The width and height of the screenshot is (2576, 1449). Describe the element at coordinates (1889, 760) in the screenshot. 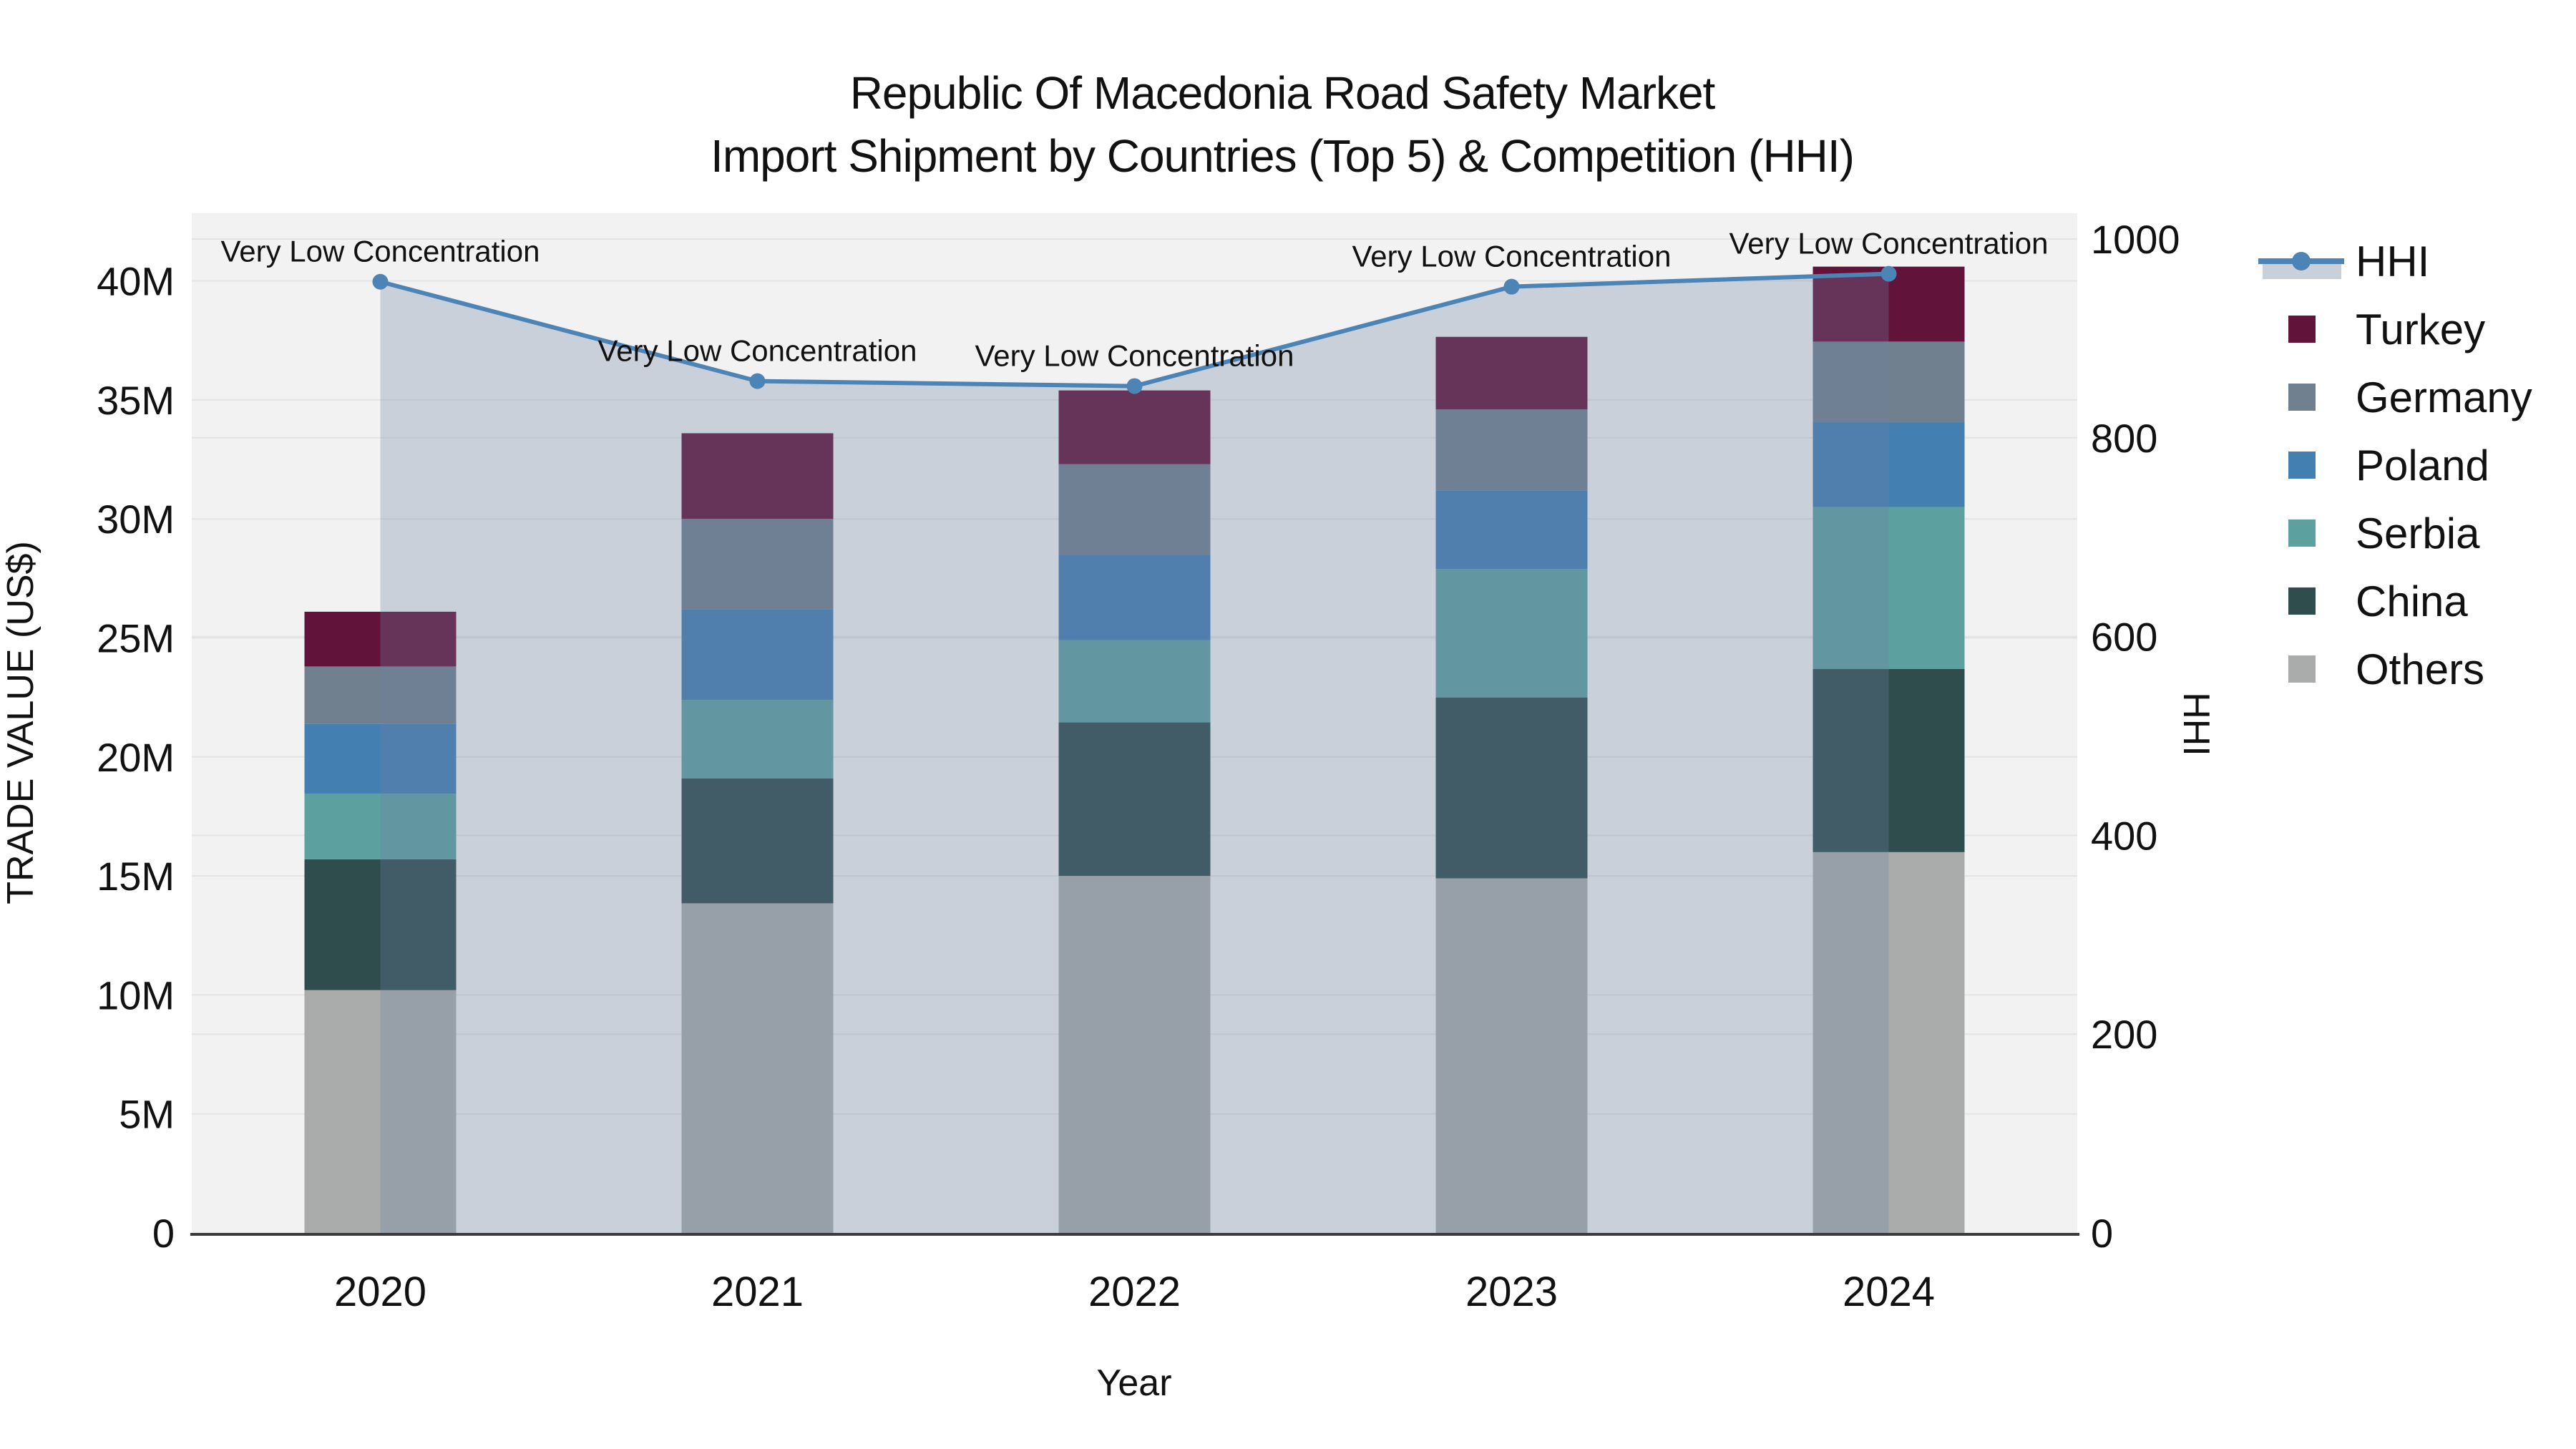

I see `bar-segment-china-2024` at that location.